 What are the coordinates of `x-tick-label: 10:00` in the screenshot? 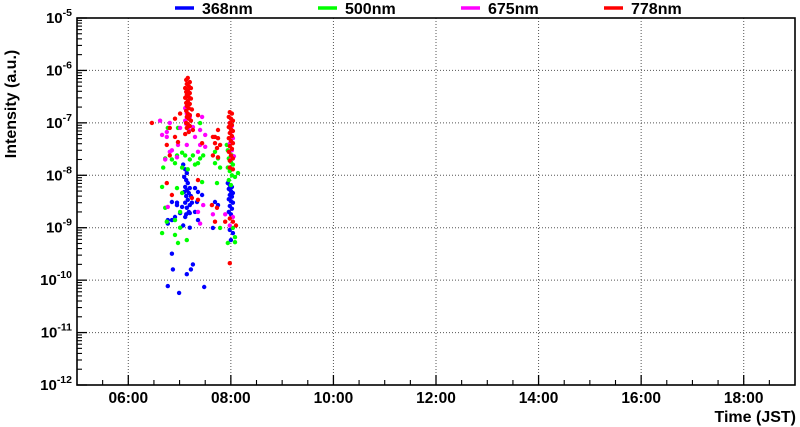 It's located at (334, 398).